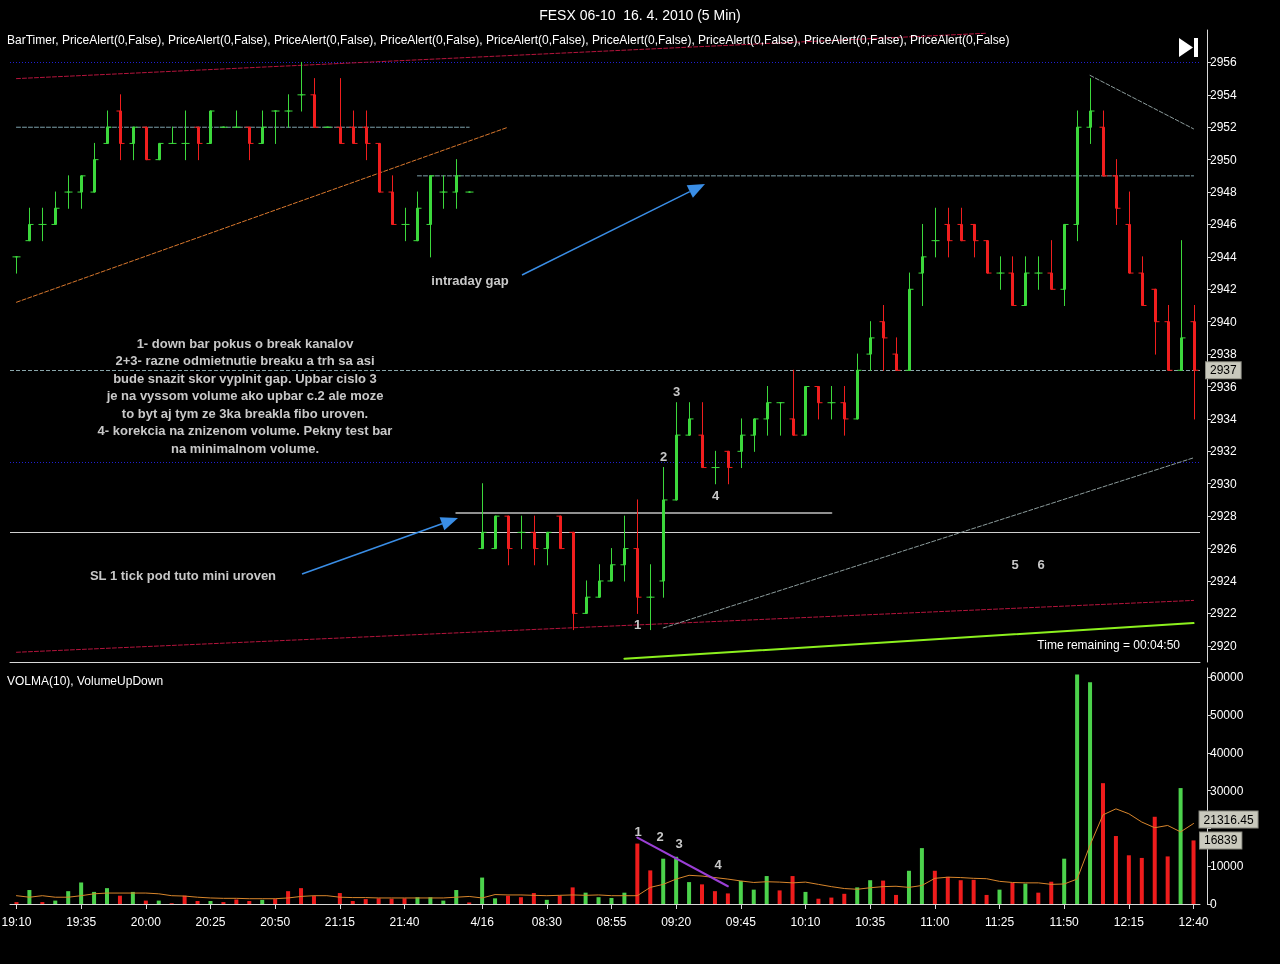 This screenshot has width=1280, height=964. I want to click on y-tick-label: 50000, so click(1227, 715).